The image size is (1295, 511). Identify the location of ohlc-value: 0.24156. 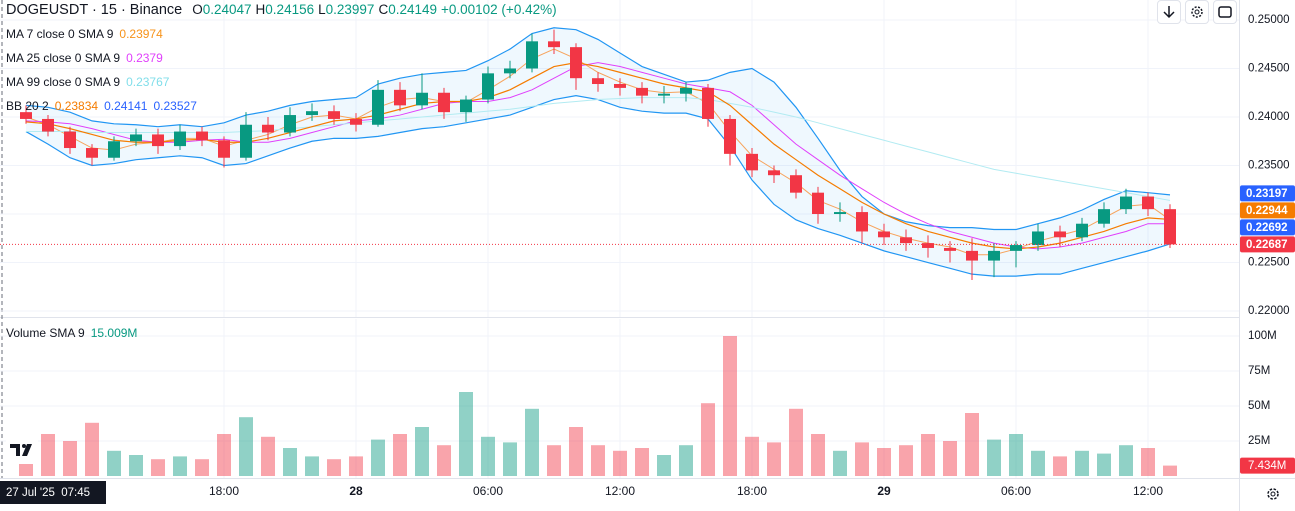
(290, 9).